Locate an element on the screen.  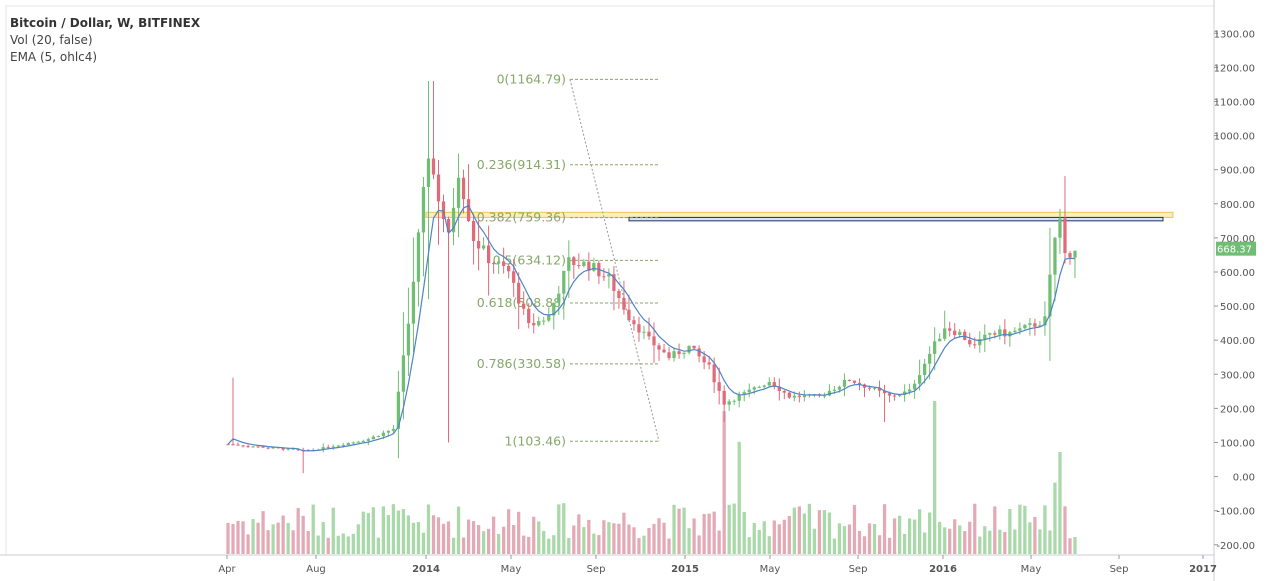
y-tick-label: 800.00 is located at coordinates (1237, 205).